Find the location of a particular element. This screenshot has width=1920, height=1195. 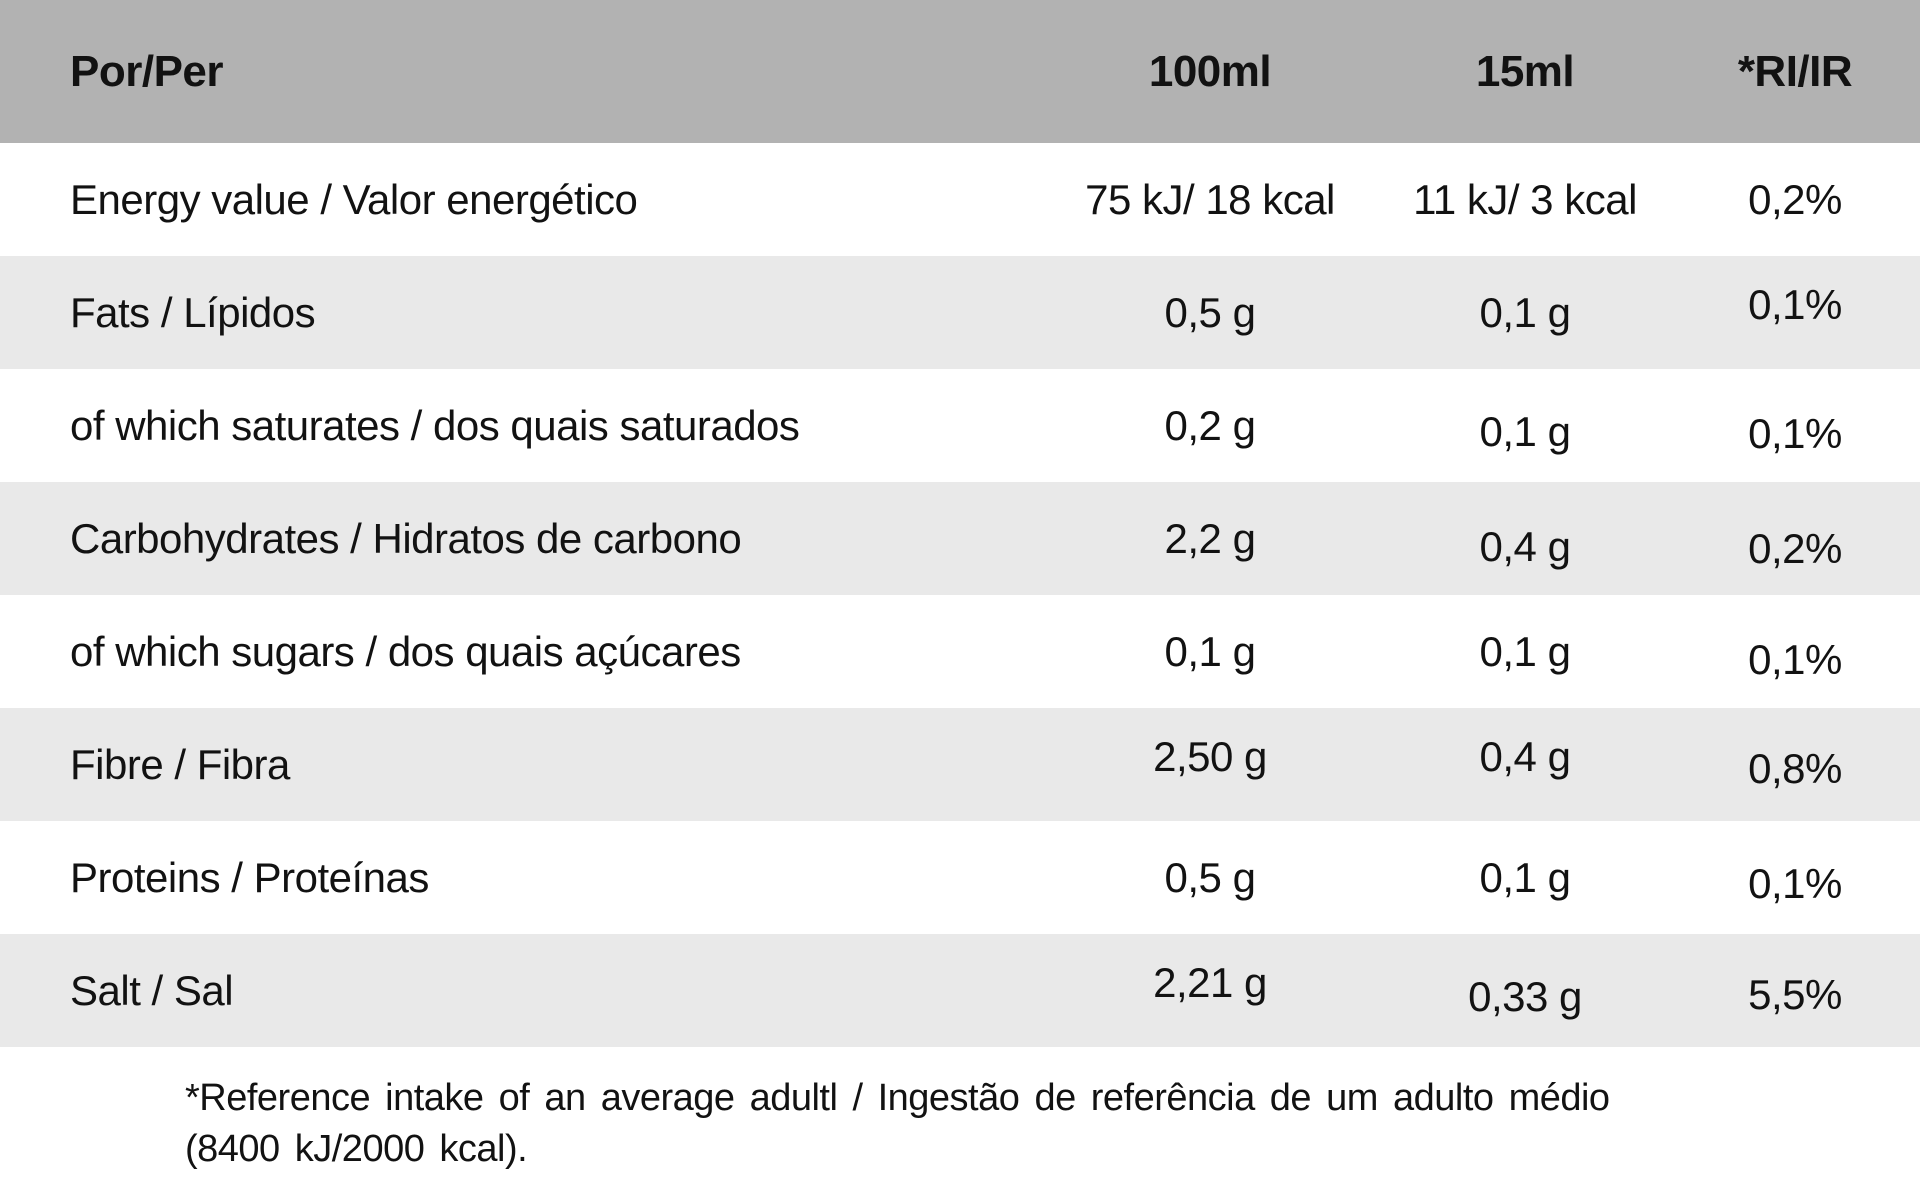

value-100ml: 2,50 g is located at coordinates (1210, 756).